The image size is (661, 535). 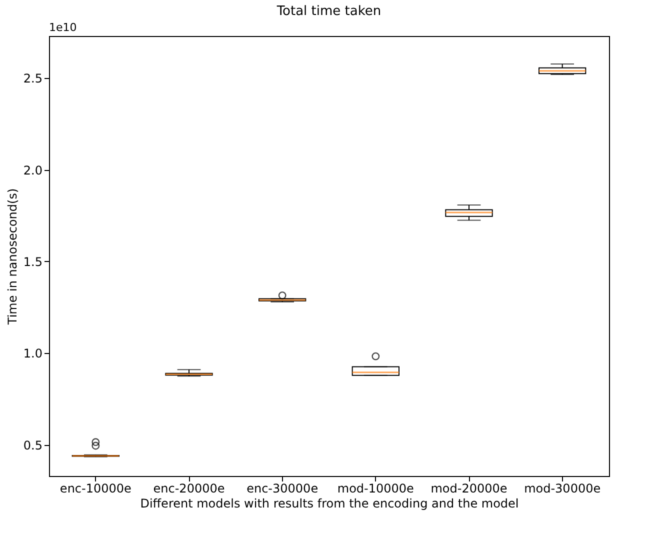 What do you see at coordinates (329, 503) in the screenshot?
I see `x-axis-title: Different models with results from the encoding and the model` at bounding box center [329, 503].